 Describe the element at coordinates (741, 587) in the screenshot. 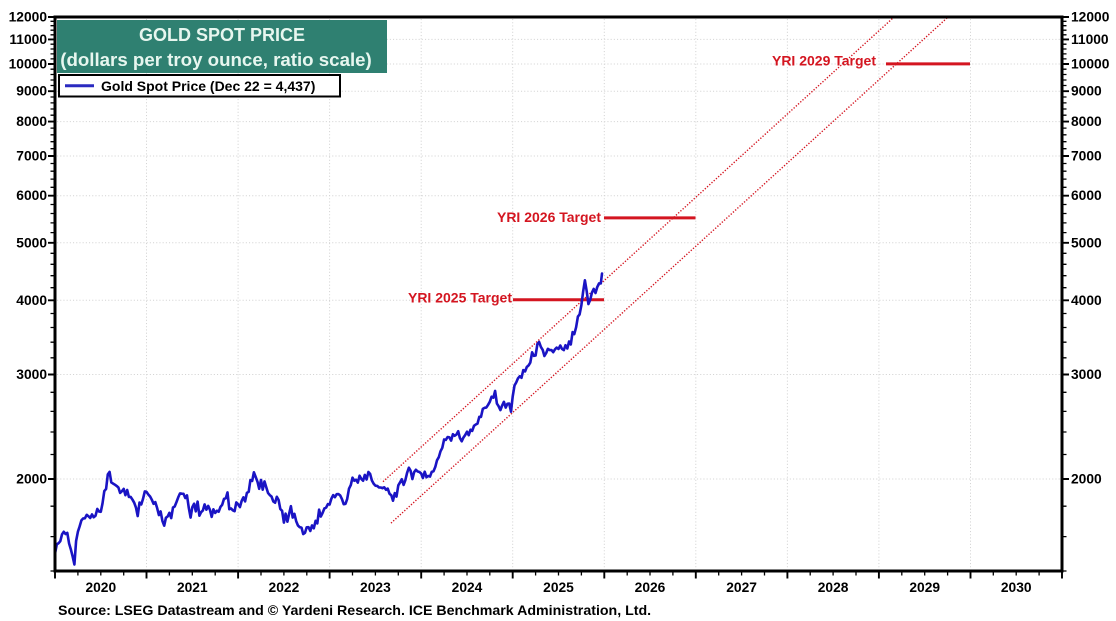

I see `svg-text: 2027` at that location.